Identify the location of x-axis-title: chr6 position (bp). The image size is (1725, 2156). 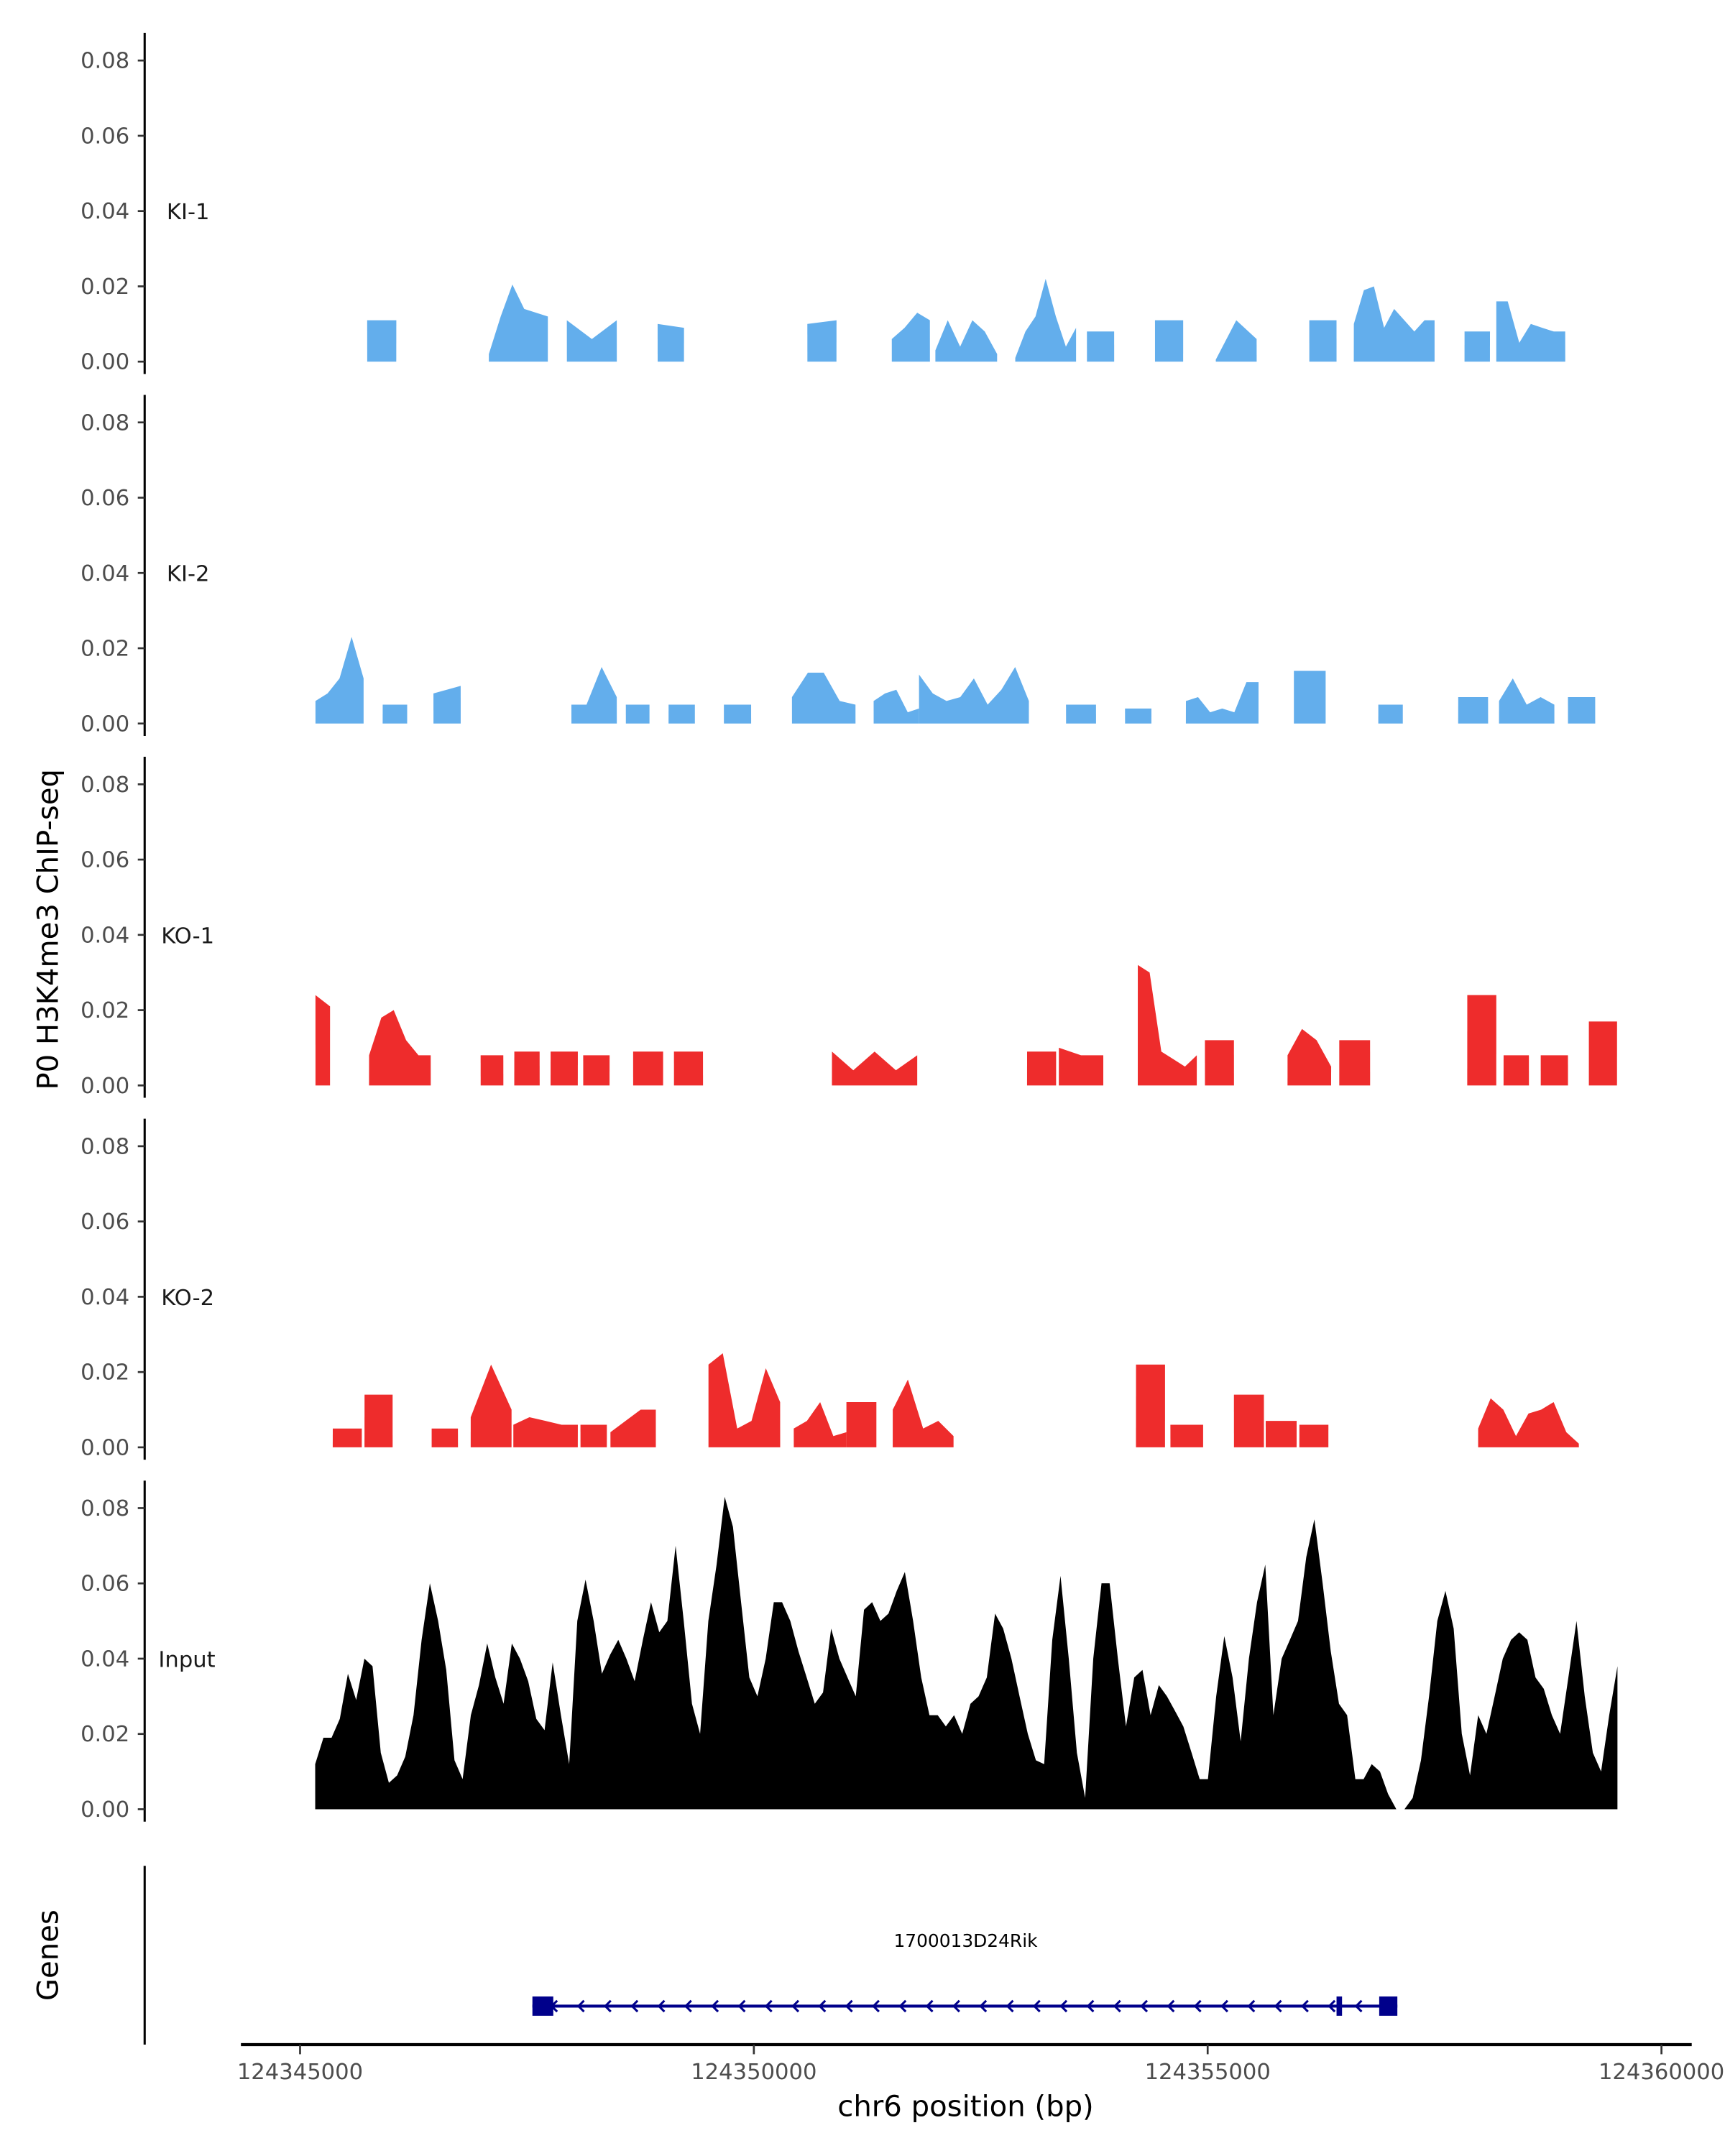
(965, 2107).